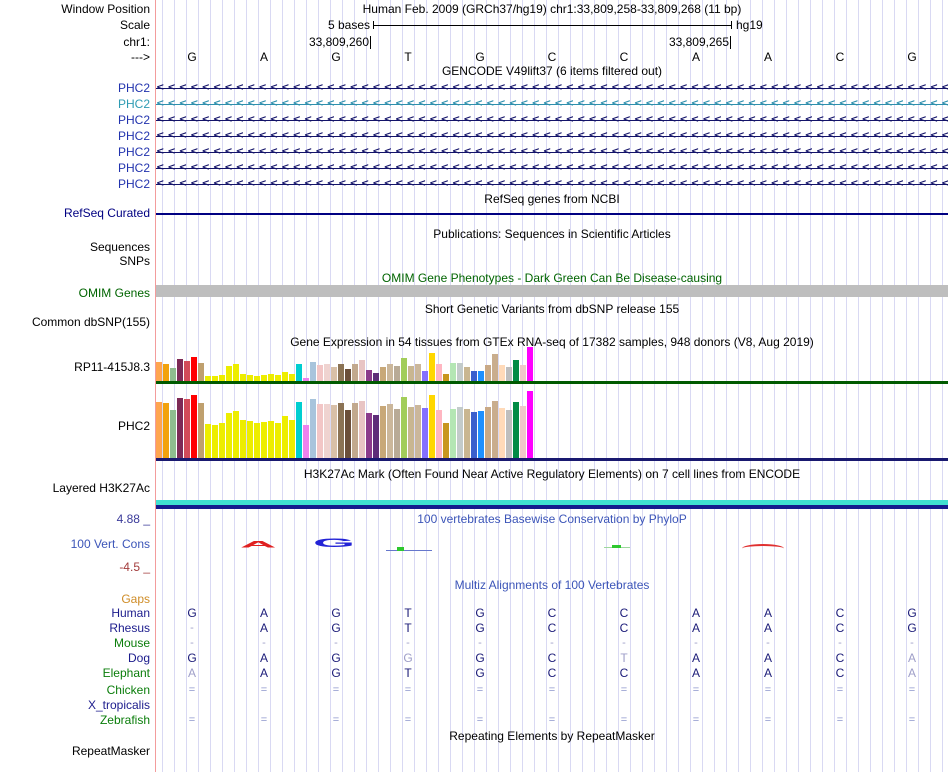 The height and width of the screenshot is (772, 950). What do you see at coordinates (119, 247) in the screenshot?
I see `sequences-label: Sequences` at bounding box center [119, 247].